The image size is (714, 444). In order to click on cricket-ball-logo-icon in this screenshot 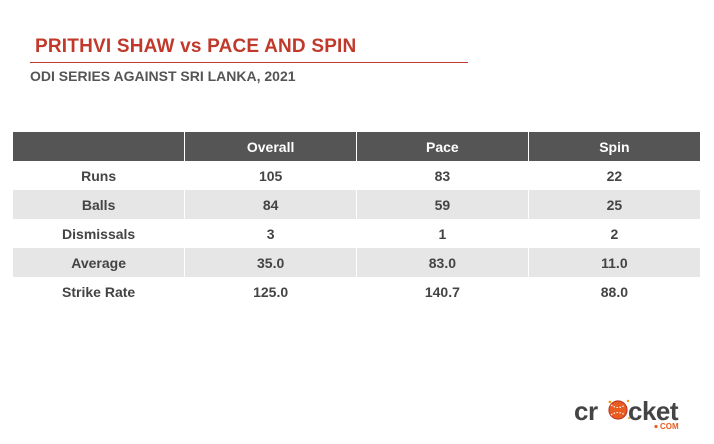, I will do `click(619, 409)`.